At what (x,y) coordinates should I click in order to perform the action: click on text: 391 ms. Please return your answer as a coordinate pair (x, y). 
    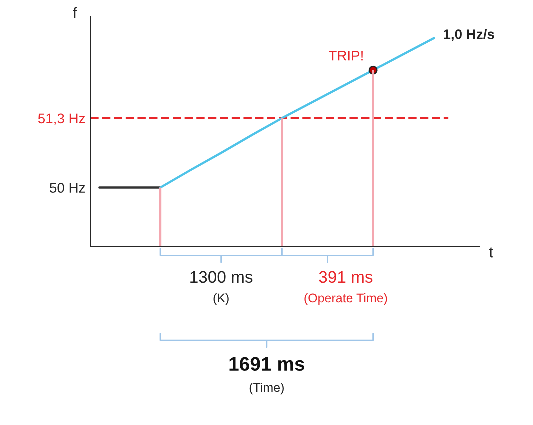
    Looking at the image, I should click on (346, 277).